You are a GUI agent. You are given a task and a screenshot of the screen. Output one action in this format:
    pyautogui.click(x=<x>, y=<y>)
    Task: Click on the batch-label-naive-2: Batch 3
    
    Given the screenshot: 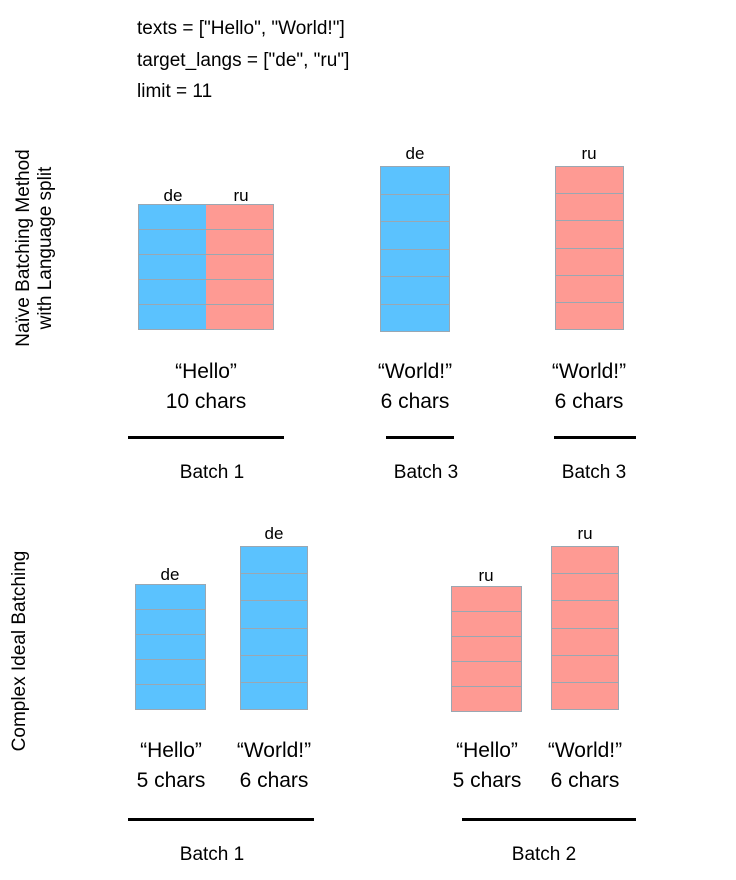 What is the action you would take?
    pyautogui.click(x=426, y=472)
    